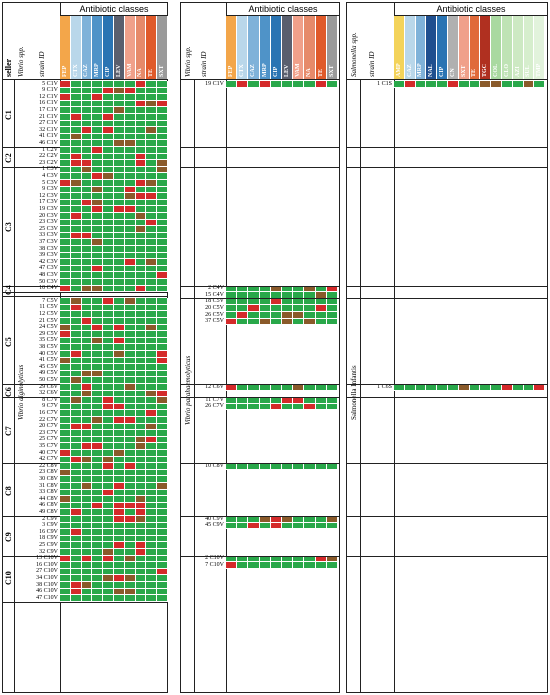 The height and width of the screenshot is (695, 550). Describe the element at coordinates (48, 222) in the screenshot. I see `strain-id-23-c3v: 23 C3V` at that location.